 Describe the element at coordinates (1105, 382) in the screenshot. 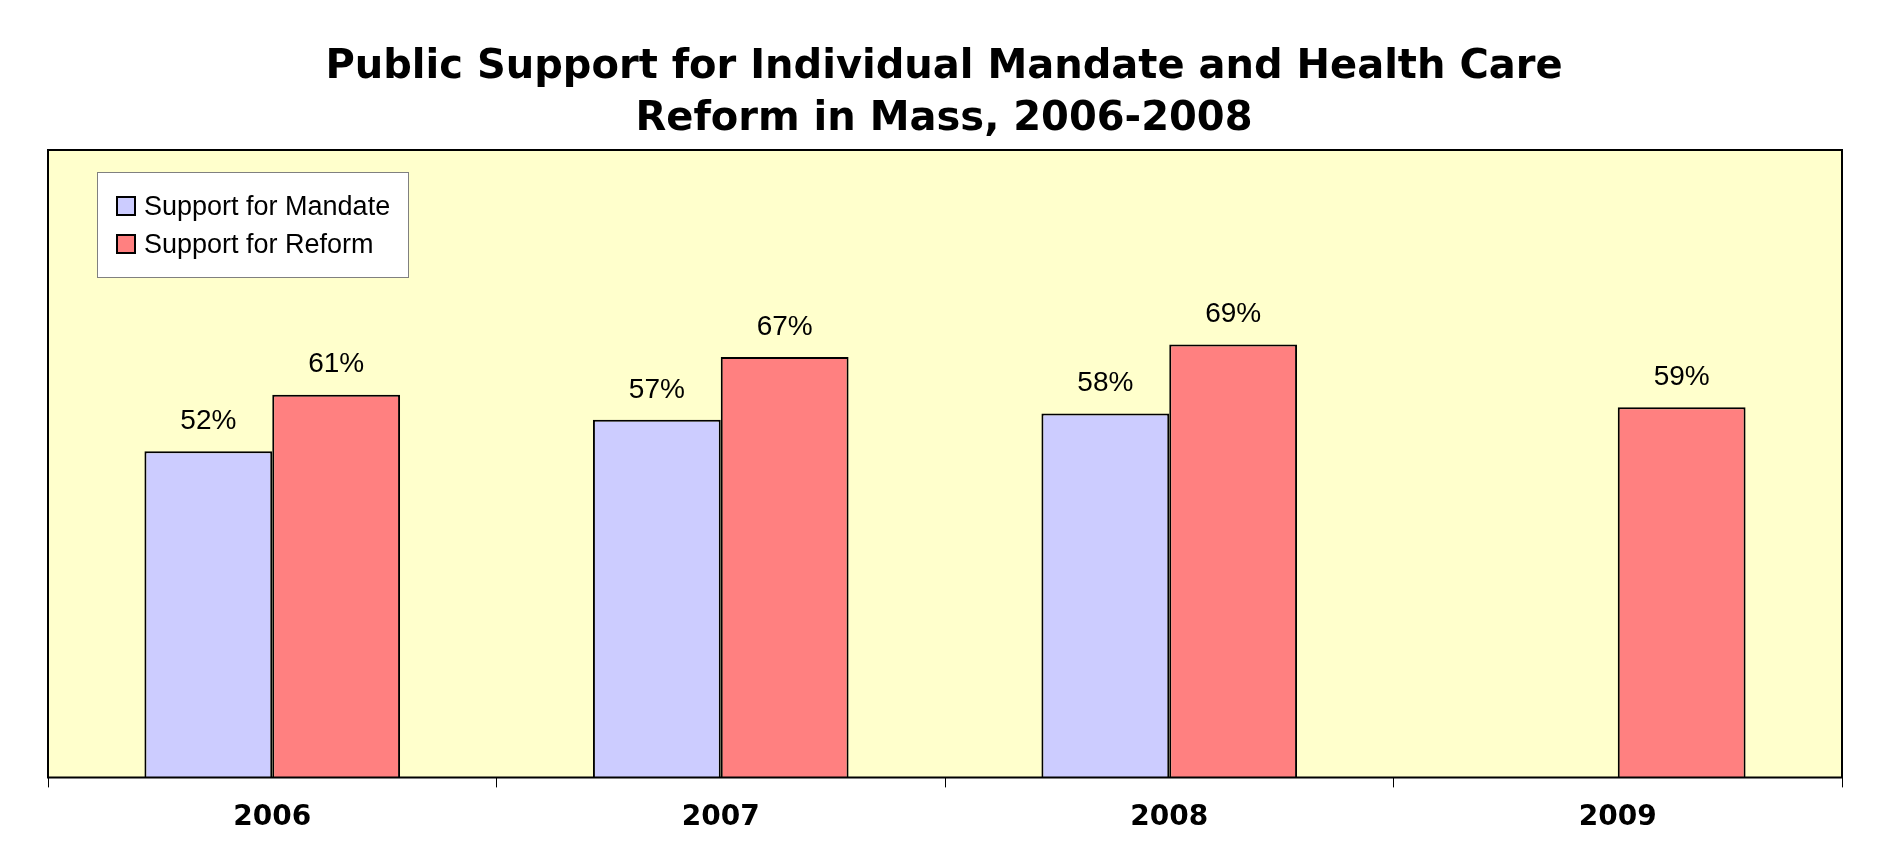

I see `data-label: 58%` at that location.